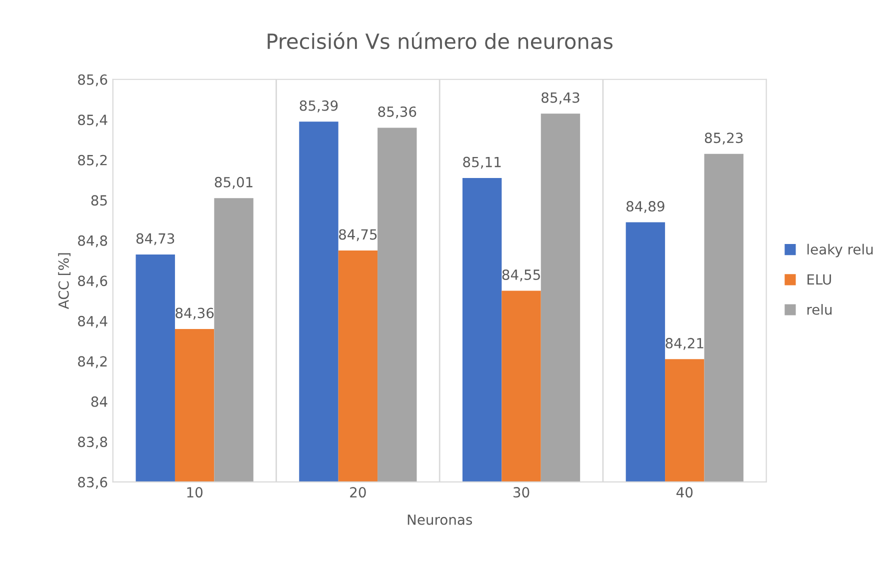  What do you see at coordinates (93, 241) in the screenshot?
I see `y-tick-label: 84,8` at bounding box center [93, 241].